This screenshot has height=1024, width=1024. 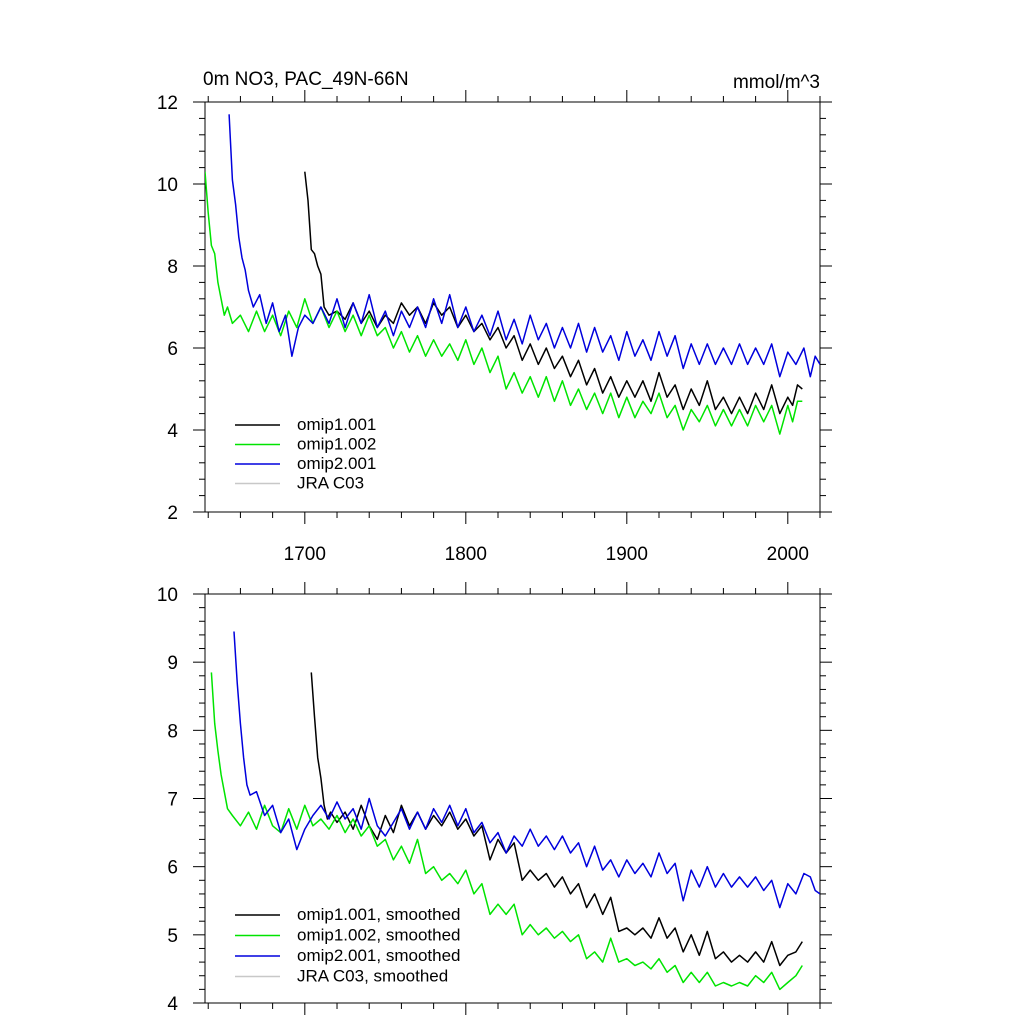 What do you see at coordinates (336, 444) in the screenshot?
I see `top-legend-label-omip1-002: omip1.002` at bounding box center [336, 444].